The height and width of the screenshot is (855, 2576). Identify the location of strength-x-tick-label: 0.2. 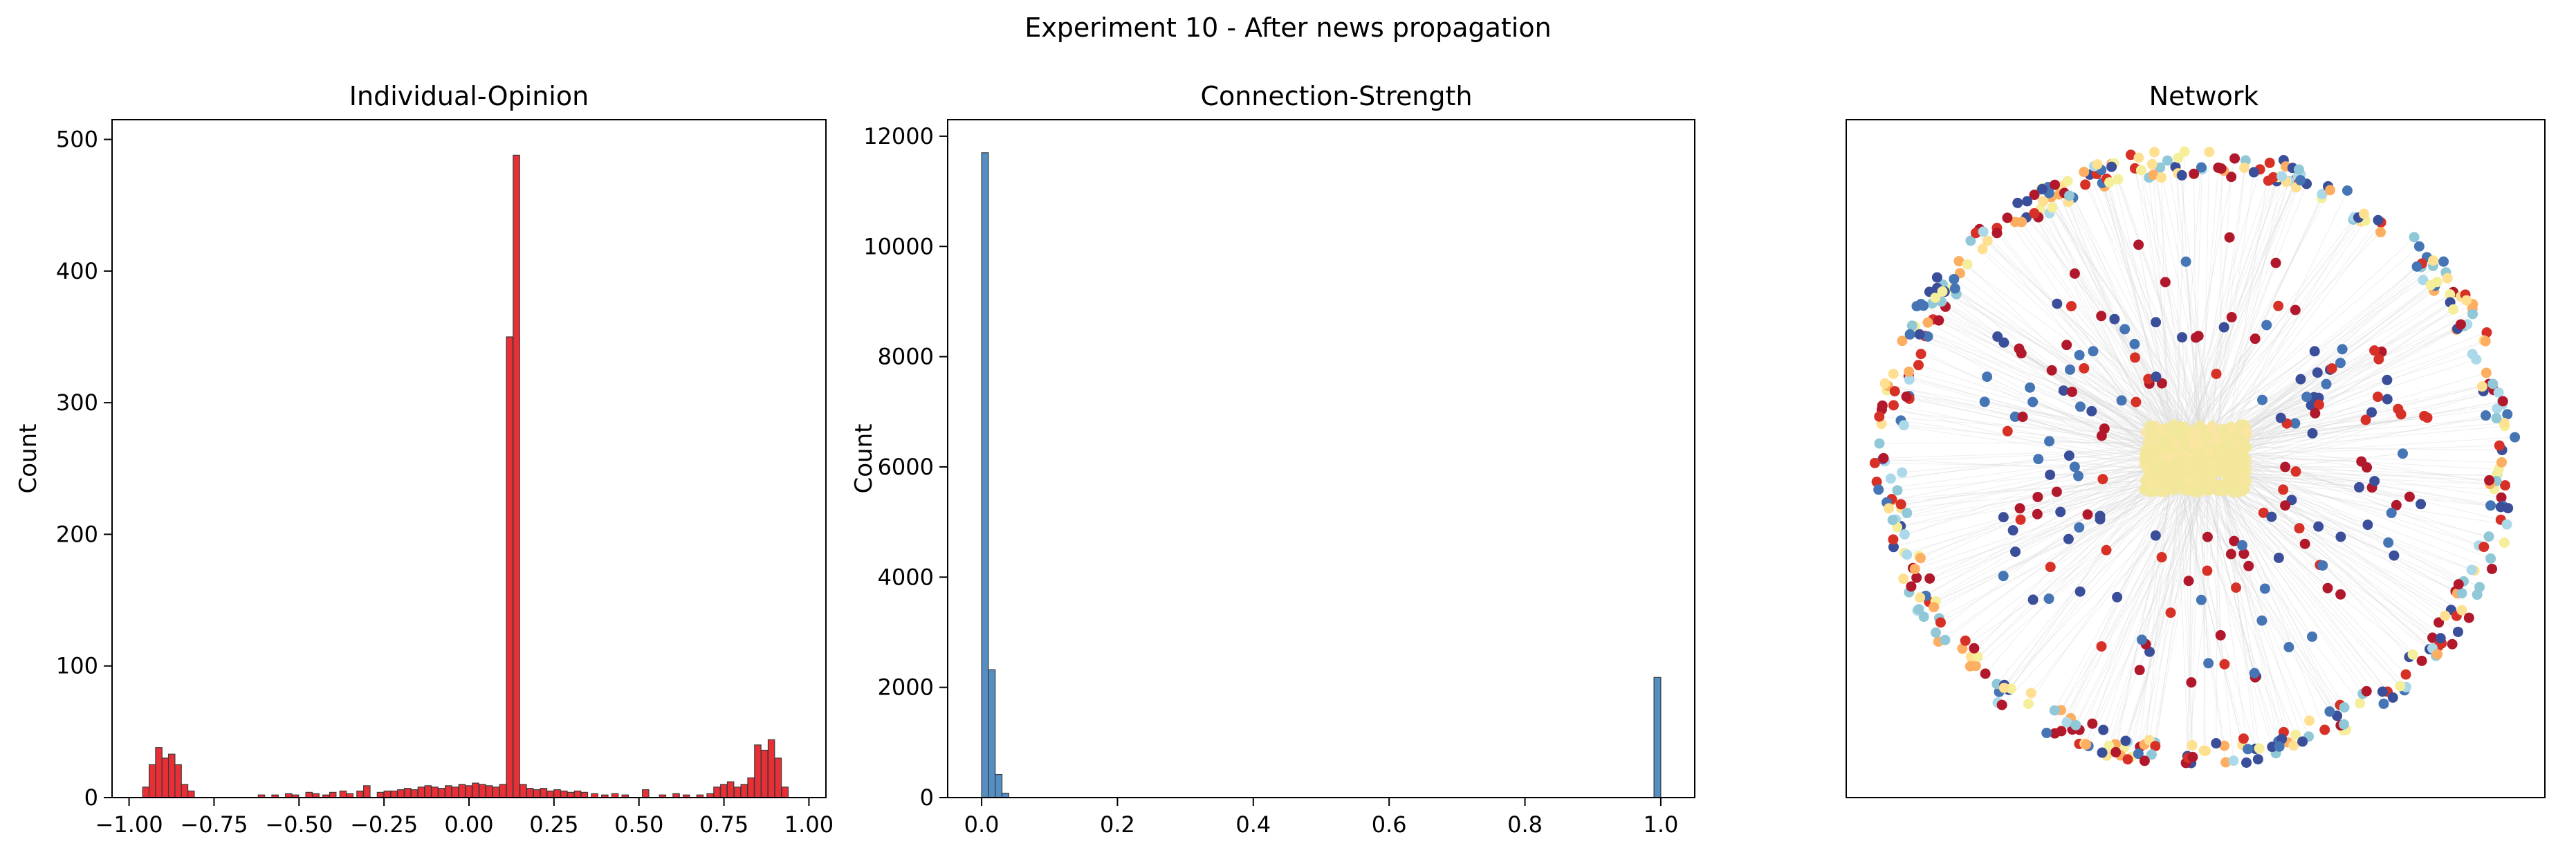
(1117, 824).